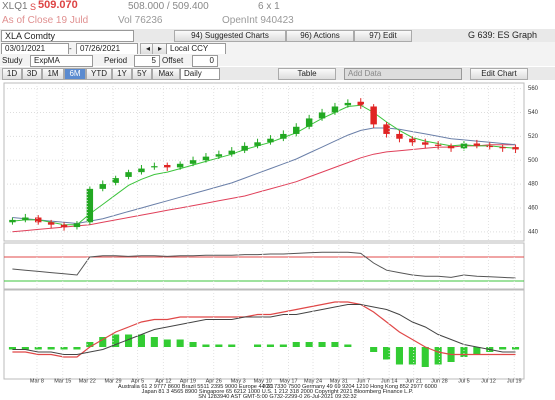 The image size is (555, 400). I want to click on study-select: ExpMA, so click(61, 61).